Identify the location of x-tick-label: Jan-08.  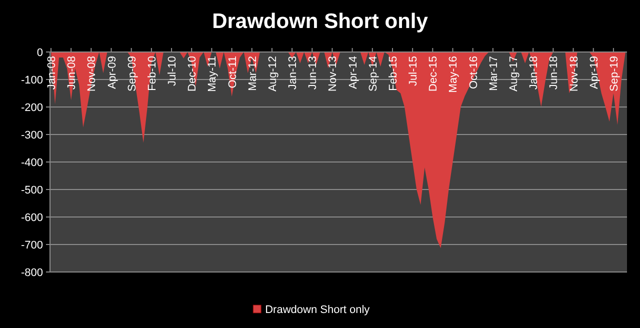
(52, 73).